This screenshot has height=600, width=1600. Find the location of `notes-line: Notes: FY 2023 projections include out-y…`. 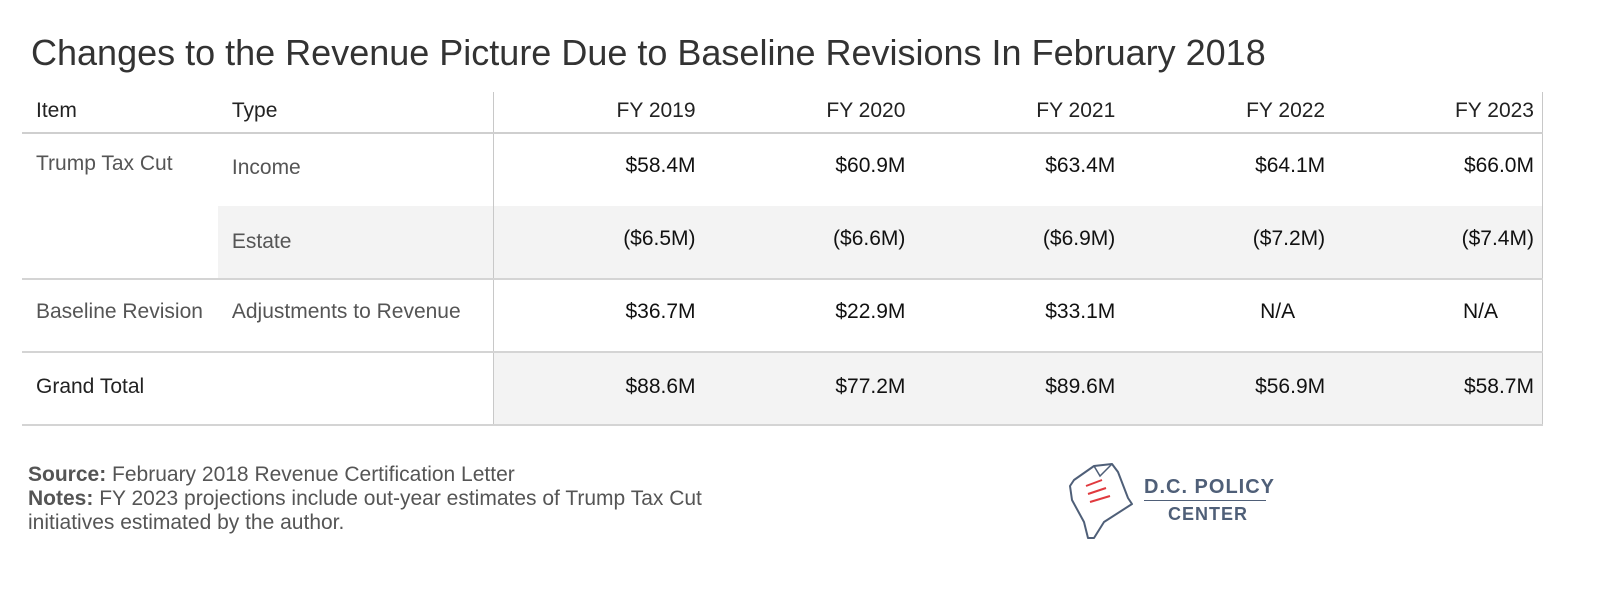

notes-line: Notes: FY 2023 projections include out-y… is located at coordinates (408, 511).